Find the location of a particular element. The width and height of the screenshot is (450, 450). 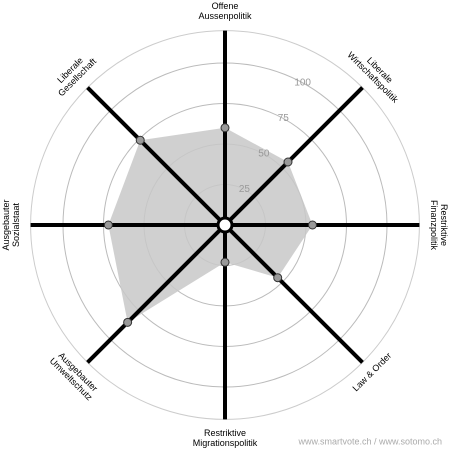

axis-label-line: Migrationspolitik is located at coordinates (225, 443).